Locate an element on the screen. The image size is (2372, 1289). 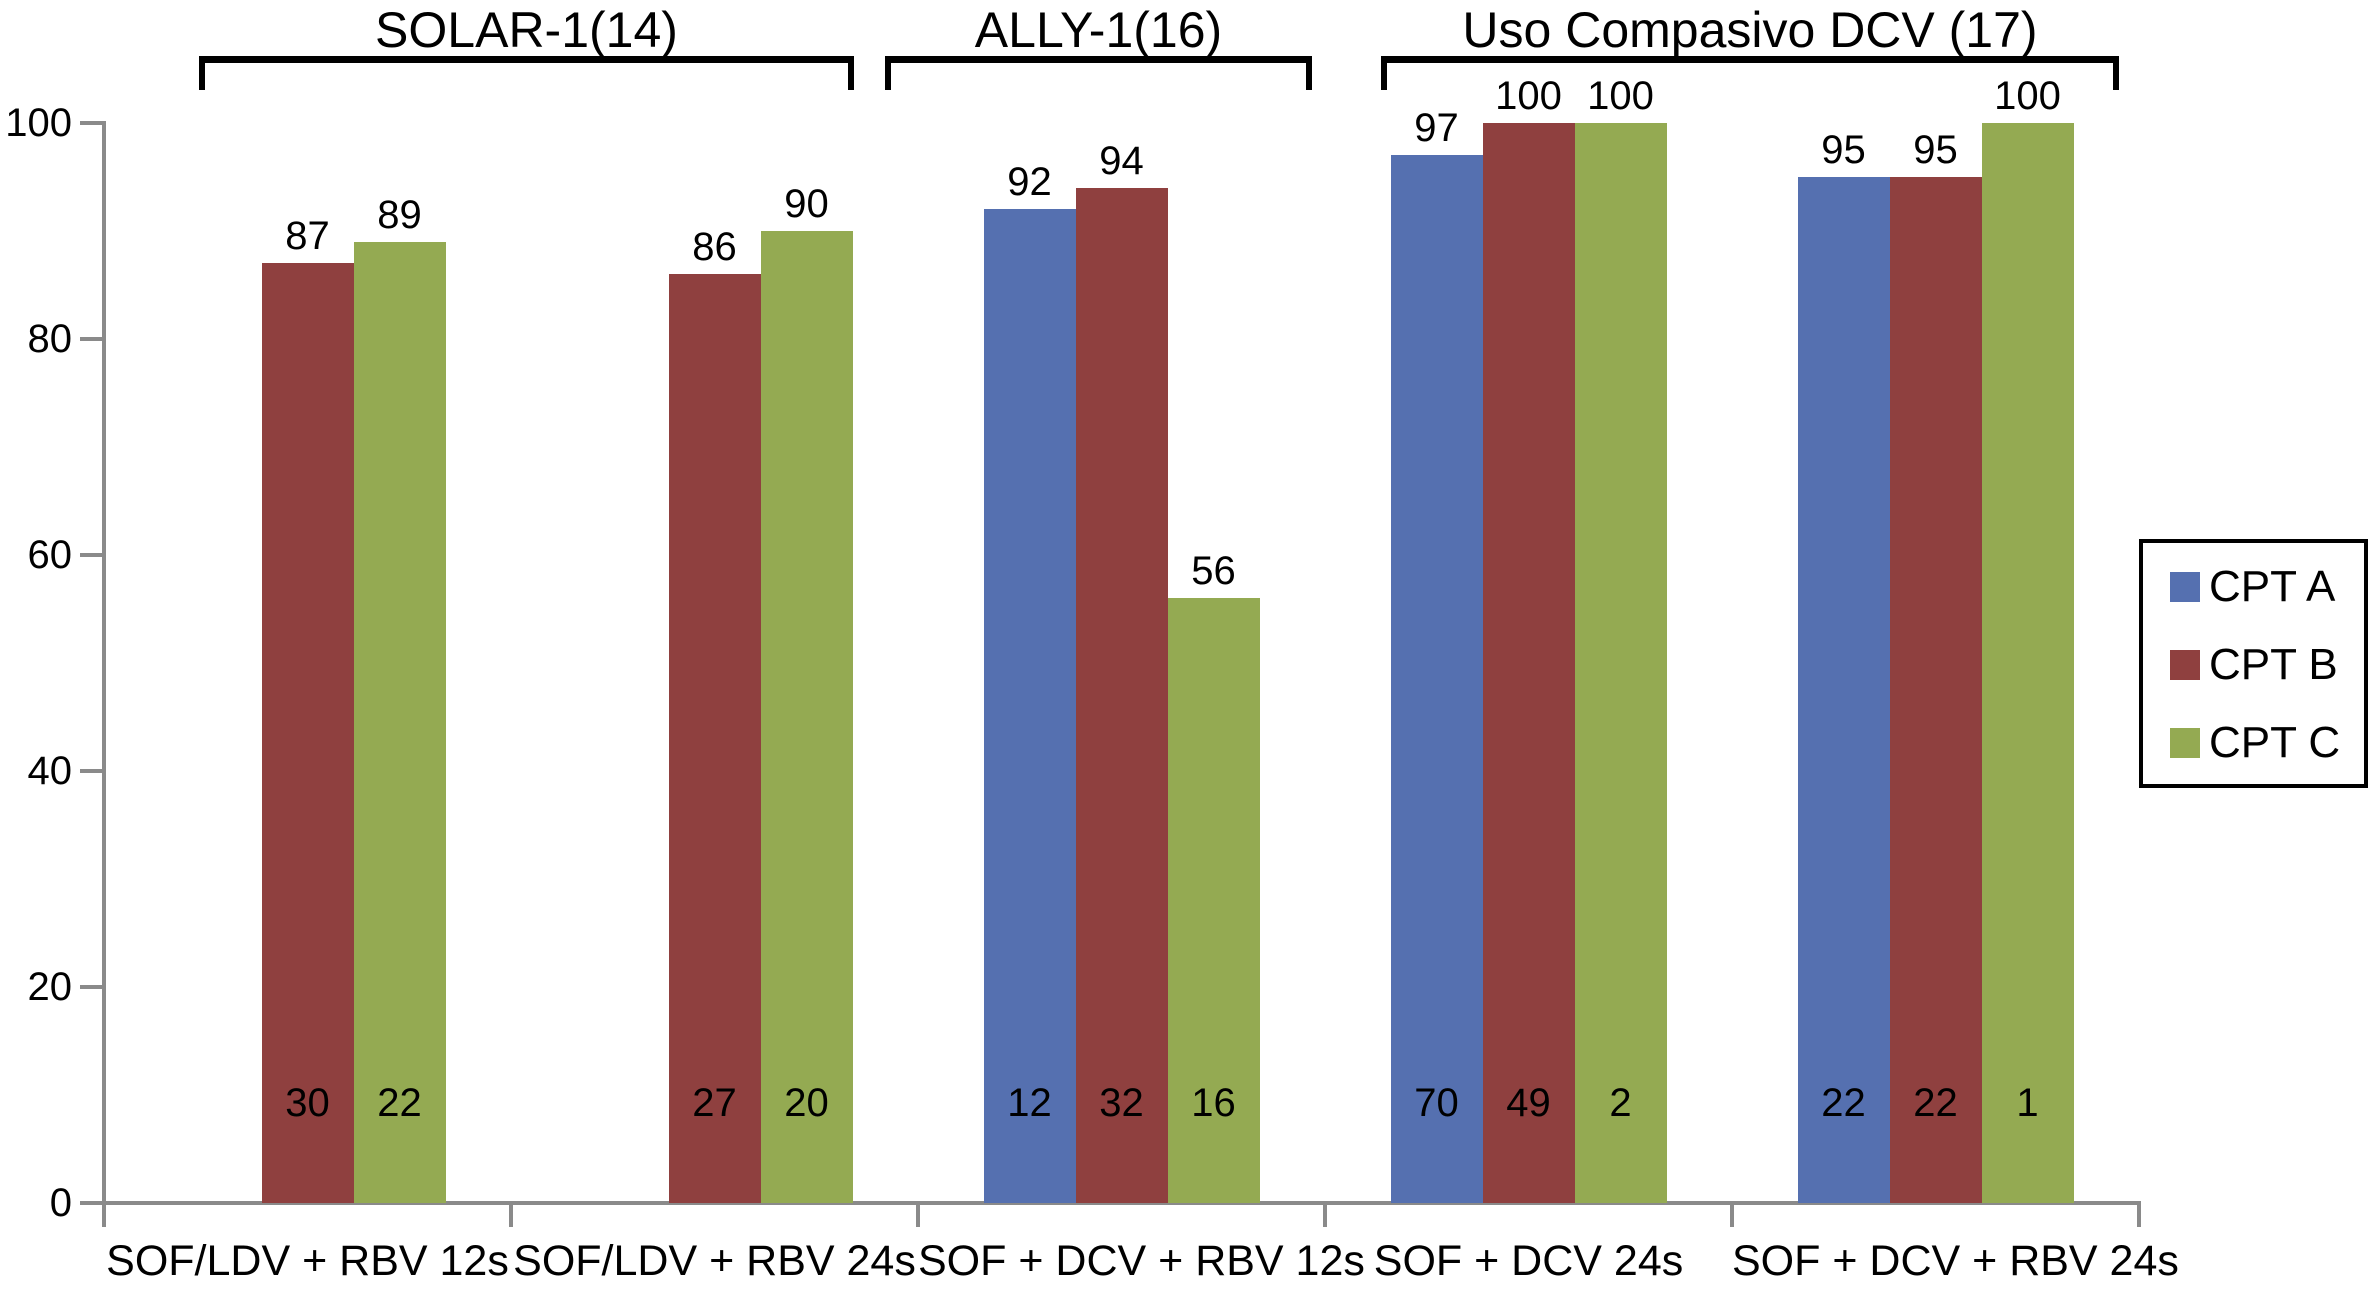
legend-label: CPT C is located at coordinates (2275, 742).